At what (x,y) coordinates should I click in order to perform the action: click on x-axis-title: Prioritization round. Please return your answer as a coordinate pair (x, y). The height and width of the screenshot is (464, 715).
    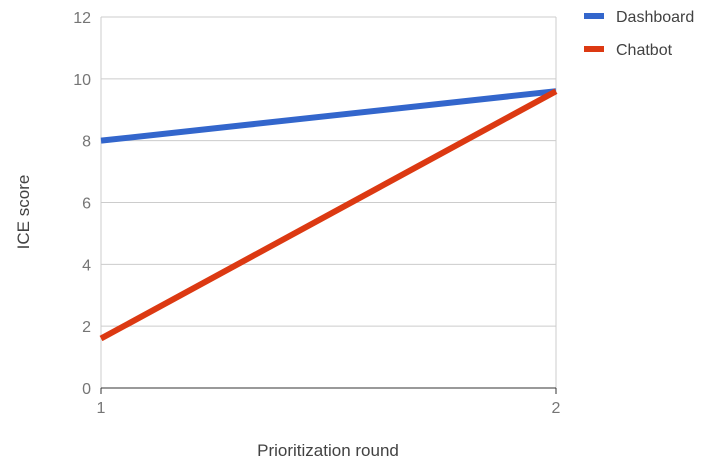
    Looking at the image, I should click on (328, 450).